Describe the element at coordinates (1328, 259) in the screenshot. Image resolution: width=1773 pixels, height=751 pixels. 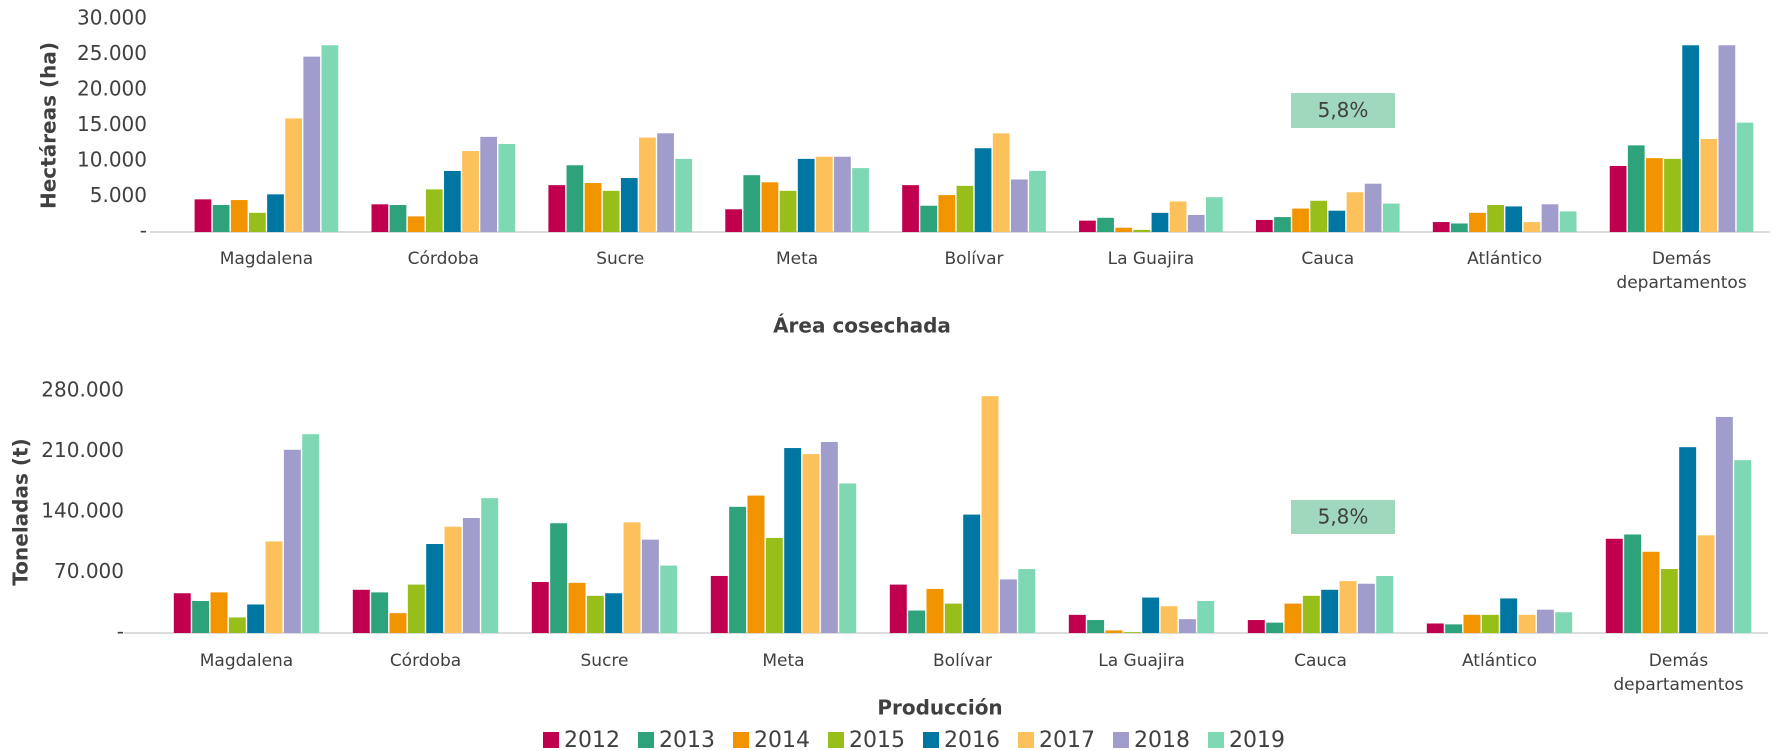
I see `x-tick-label: Cauca` at that location.